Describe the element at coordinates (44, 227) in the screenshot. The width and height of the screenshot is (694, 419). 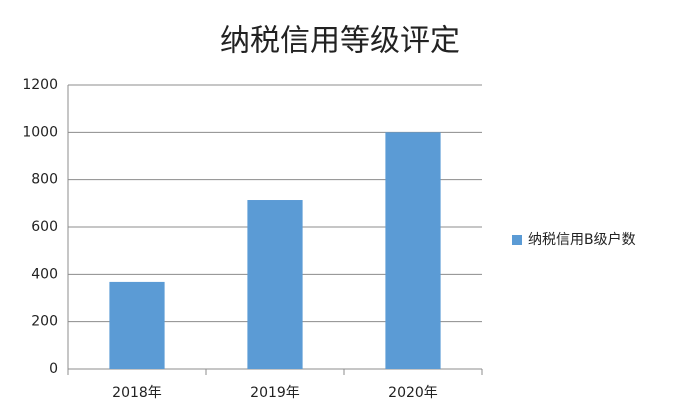
I see `y-tick-label: 600` at that location.